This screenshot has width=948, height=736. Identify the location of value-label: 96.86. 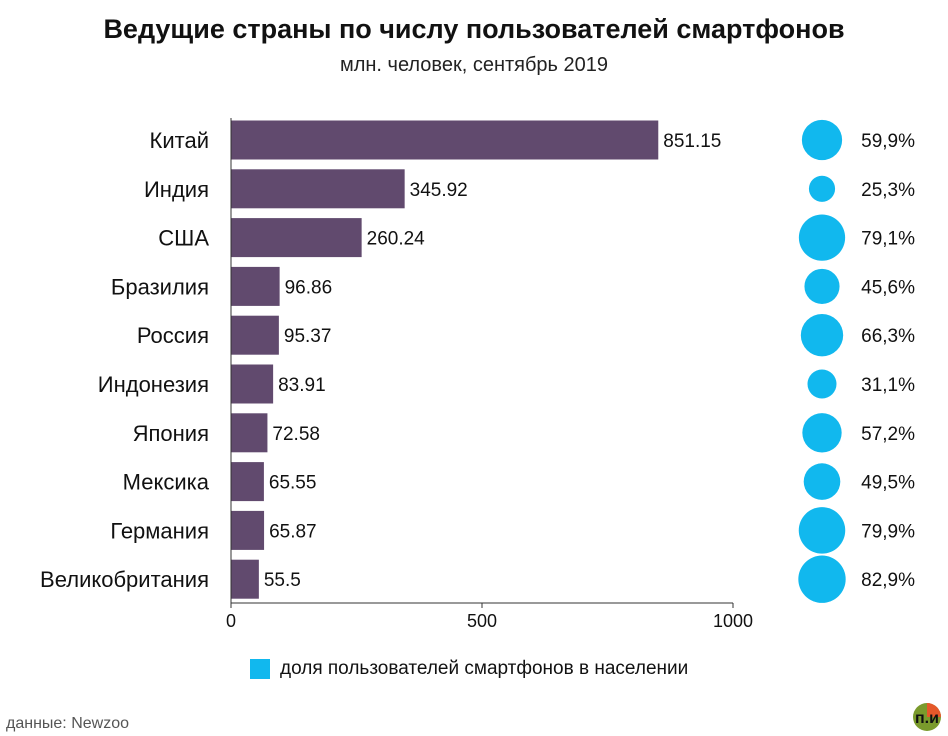
(309, 287).